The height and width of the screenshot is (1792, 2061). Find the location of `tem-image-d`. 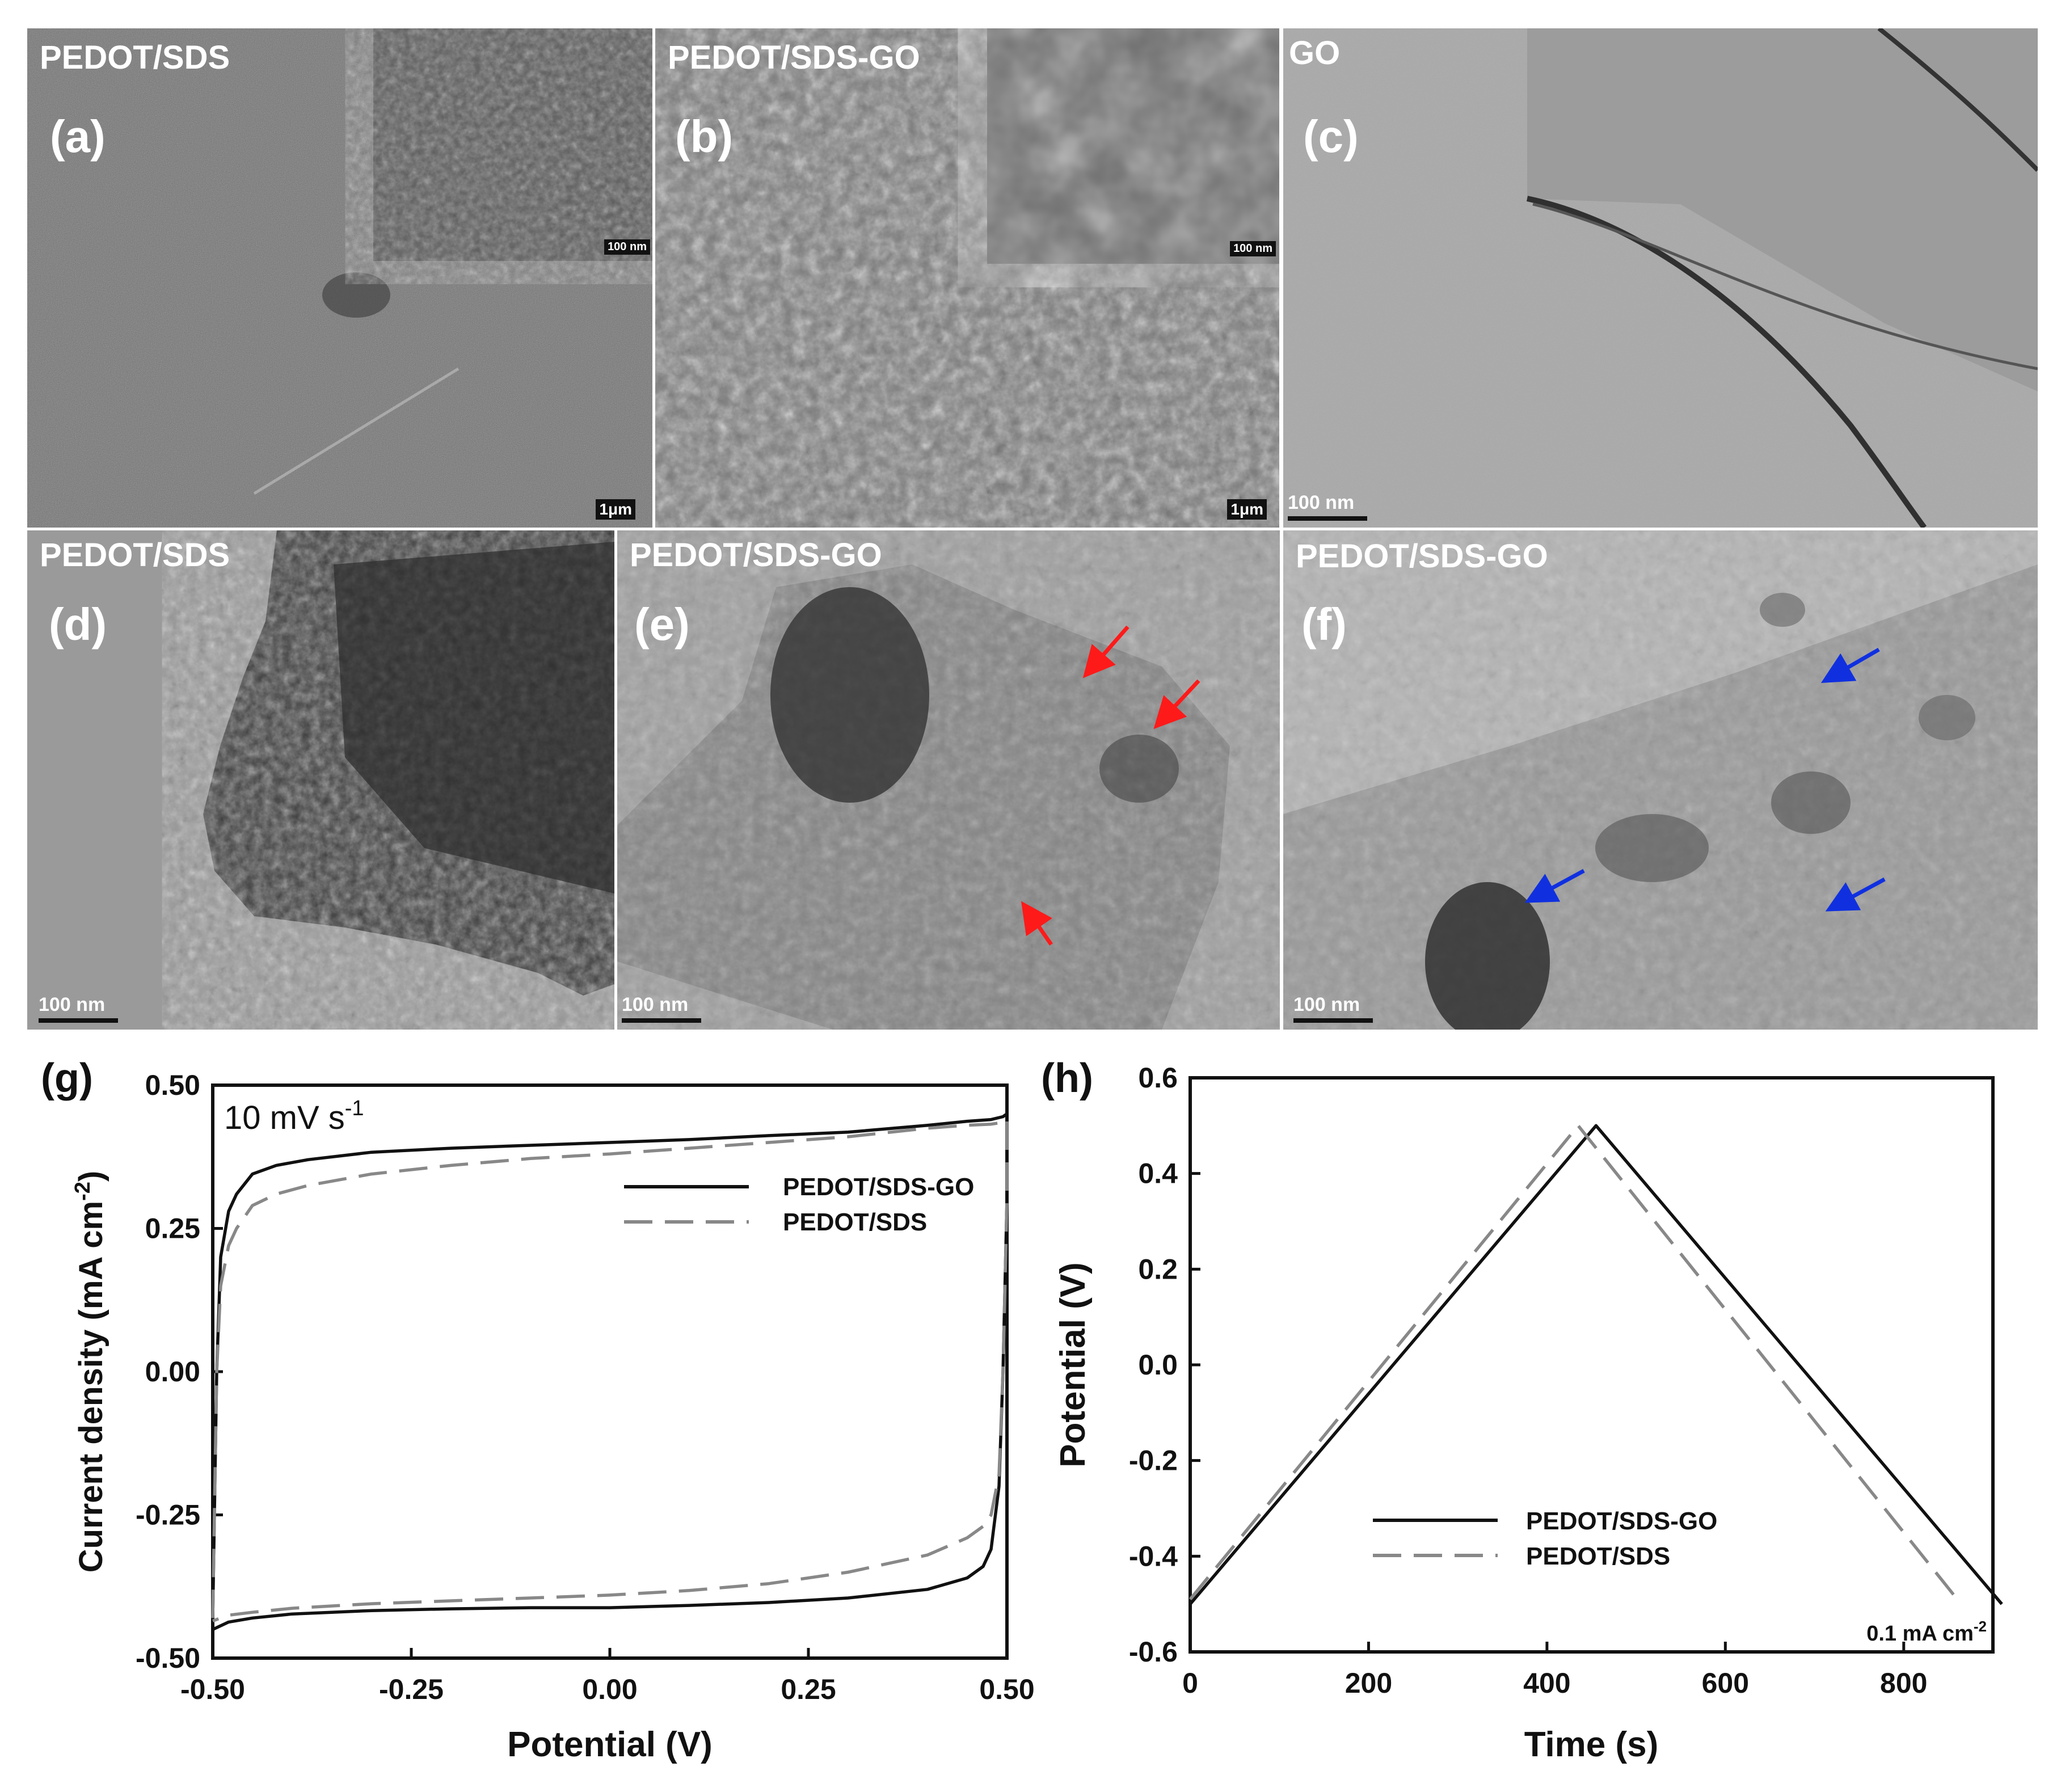

tem-image-d is located at coordinates (320, 780).